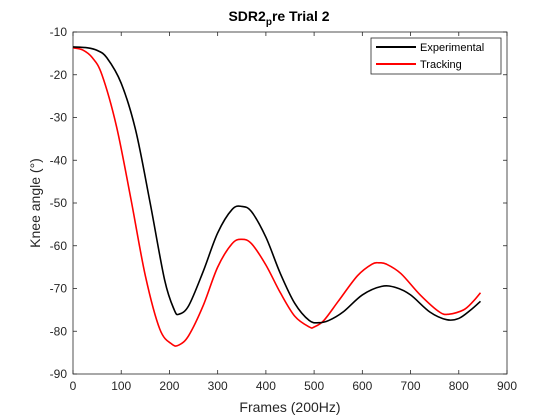 Image resolution: width=560 pixels, height=420 pixels. I want to click on x-tick-label: 200, so click(169, 386).